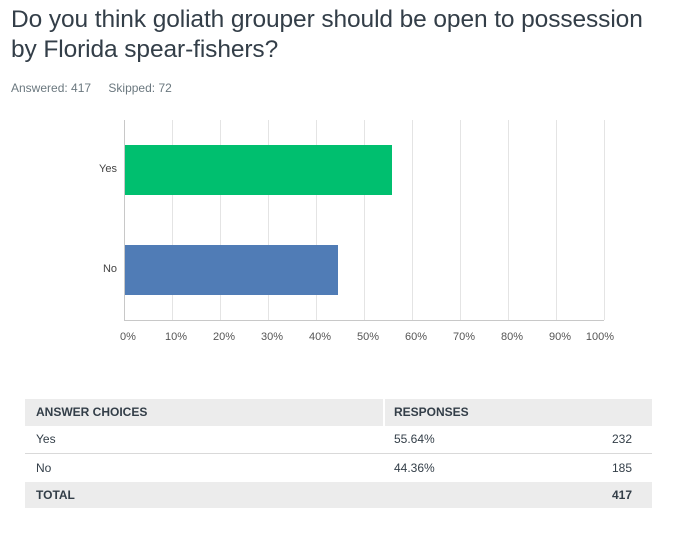 This screenshot has width=675, height=534. I want to click on total-label: TOTAL, so click(55, 495).